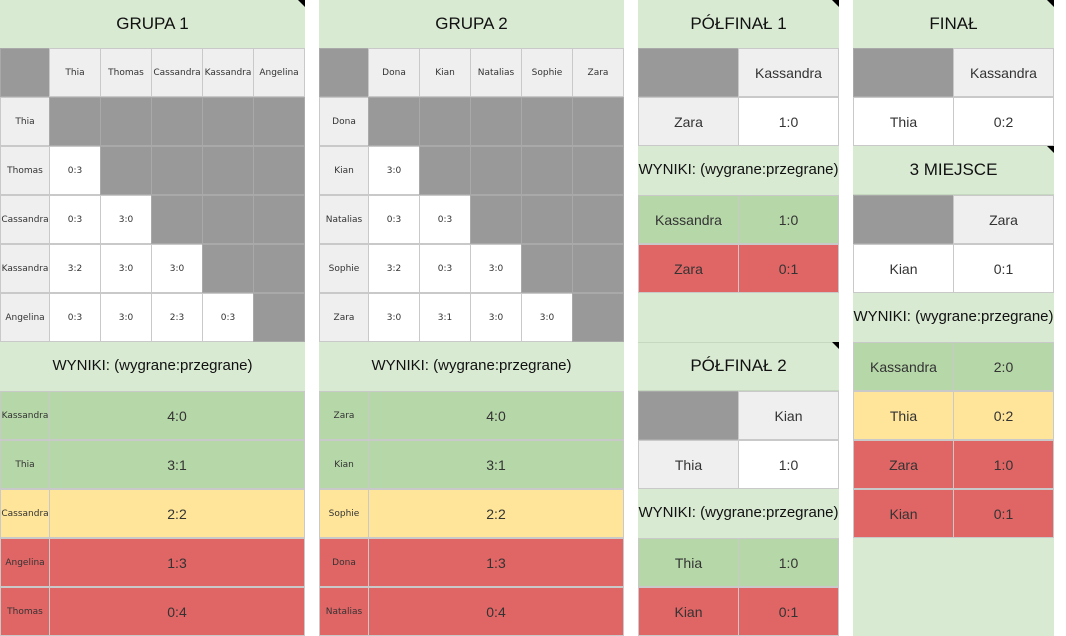  I want to click on group2-result-score: 4:0, so click(496, 415).